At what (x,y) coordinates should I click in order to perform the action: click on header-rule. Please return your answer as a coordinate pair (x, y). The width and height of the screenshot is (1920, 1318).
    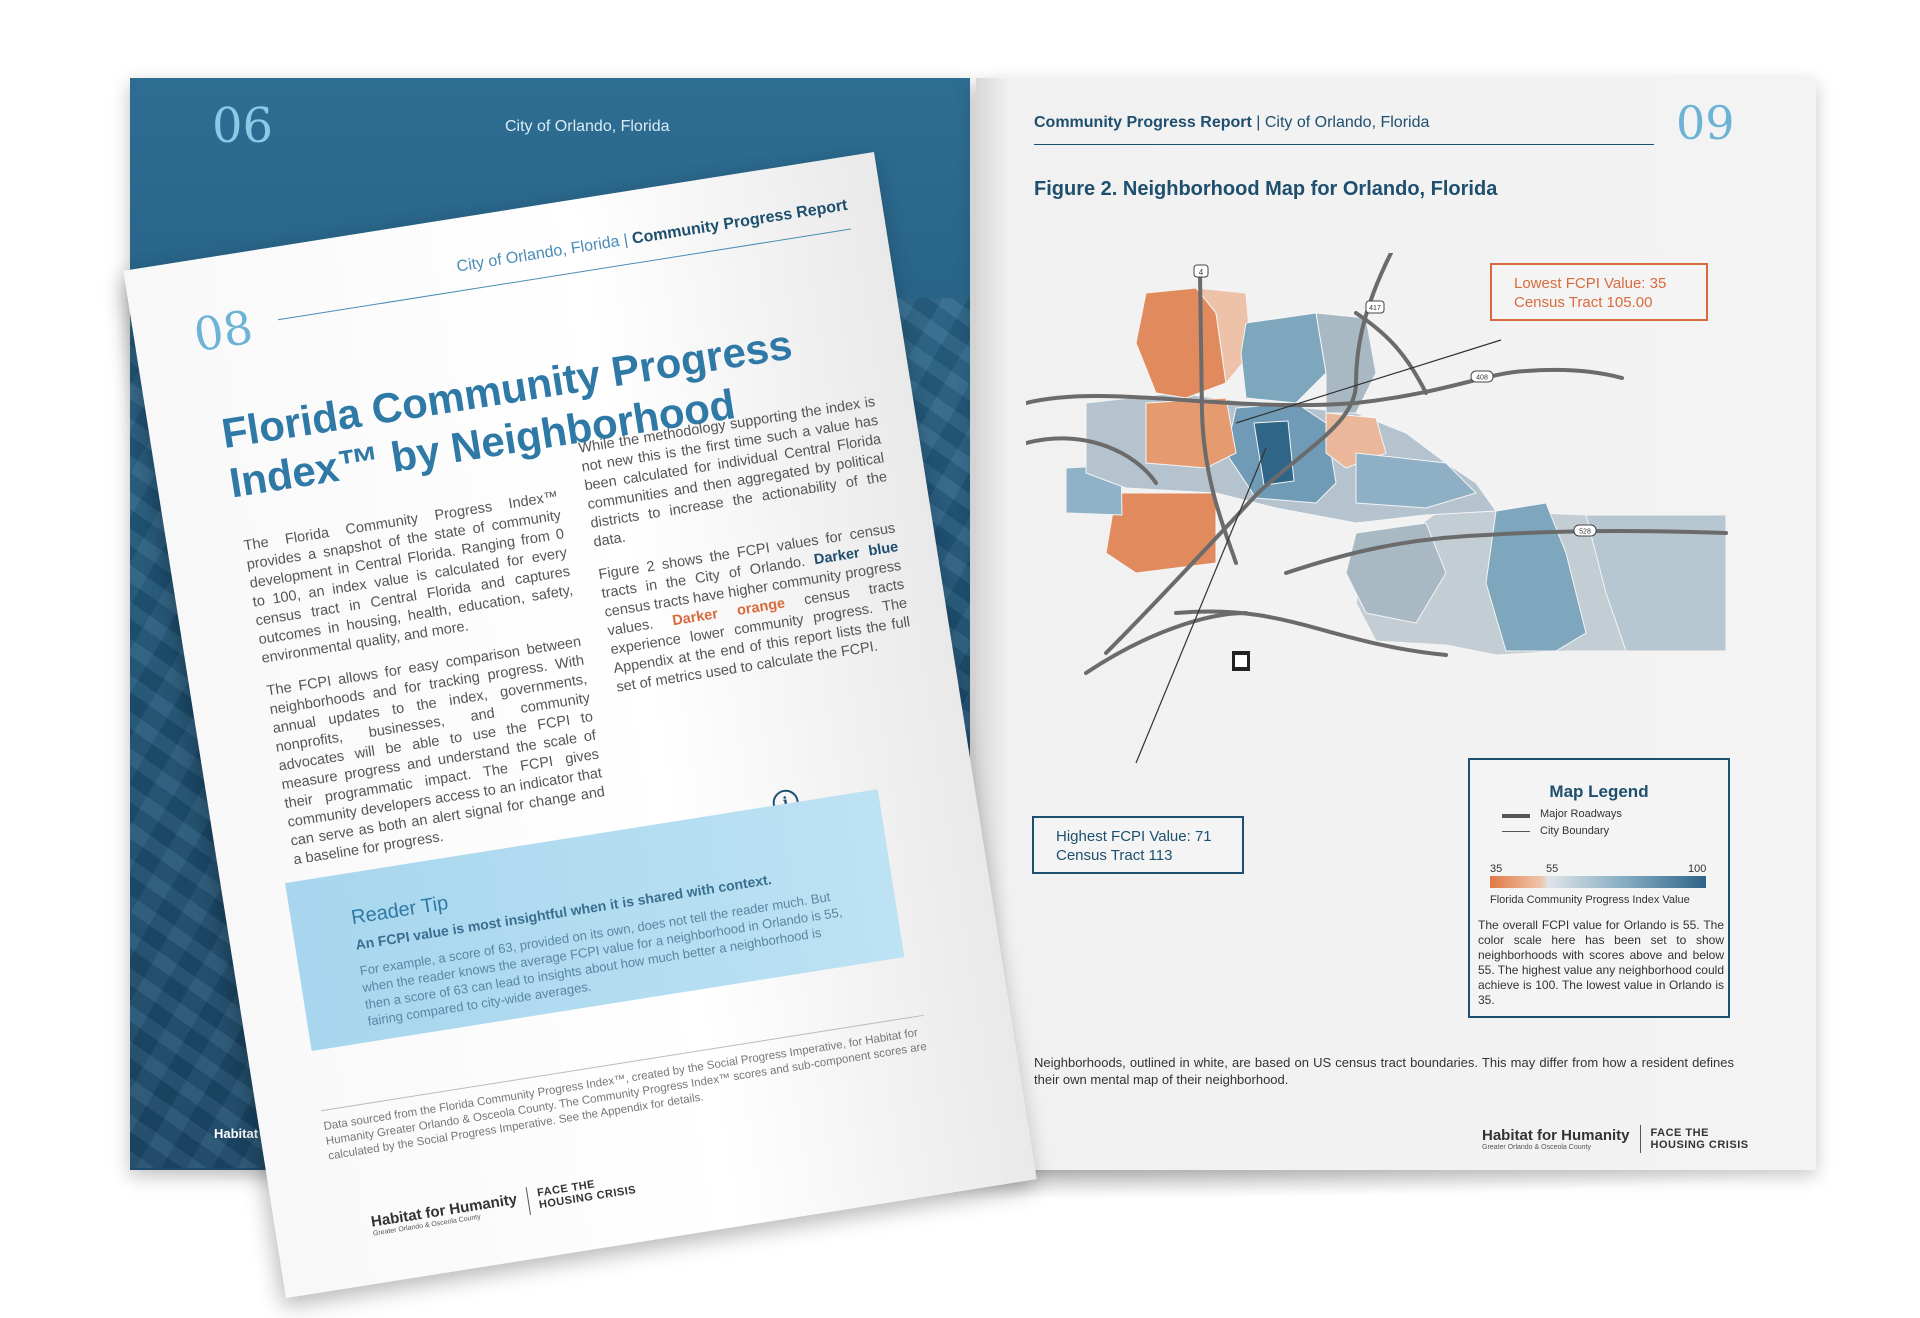
    Looking at the image, I should click on (1344, 144).